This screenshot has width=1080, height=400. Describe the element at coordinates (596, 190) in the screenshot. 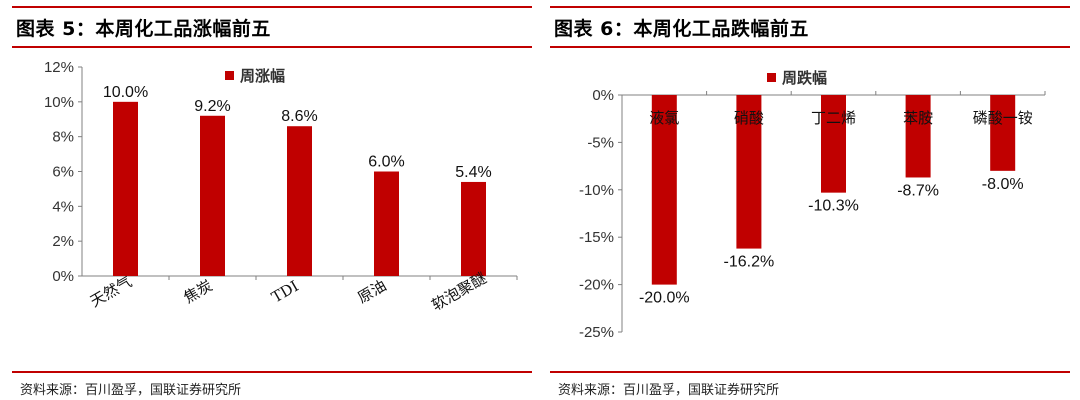

I see `y-tick-label: -10%` at that location.